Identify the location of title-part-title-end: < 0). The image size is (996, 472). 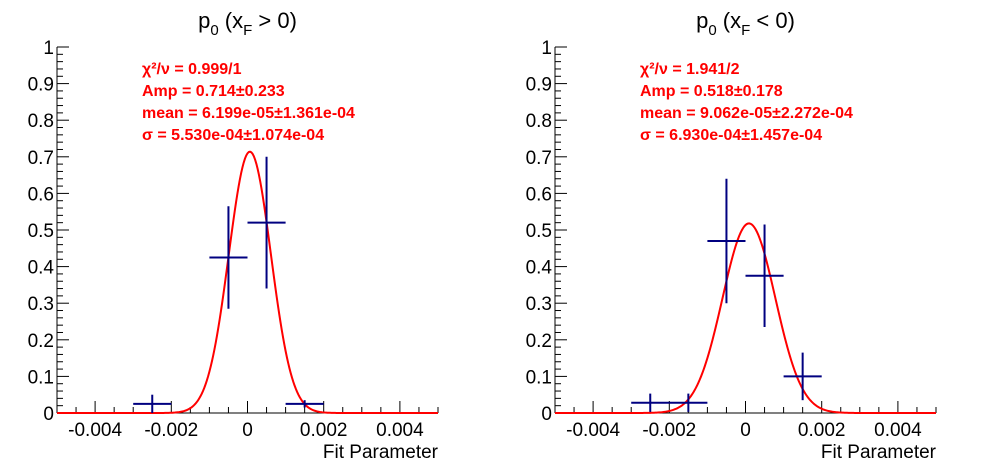
(772, 20).